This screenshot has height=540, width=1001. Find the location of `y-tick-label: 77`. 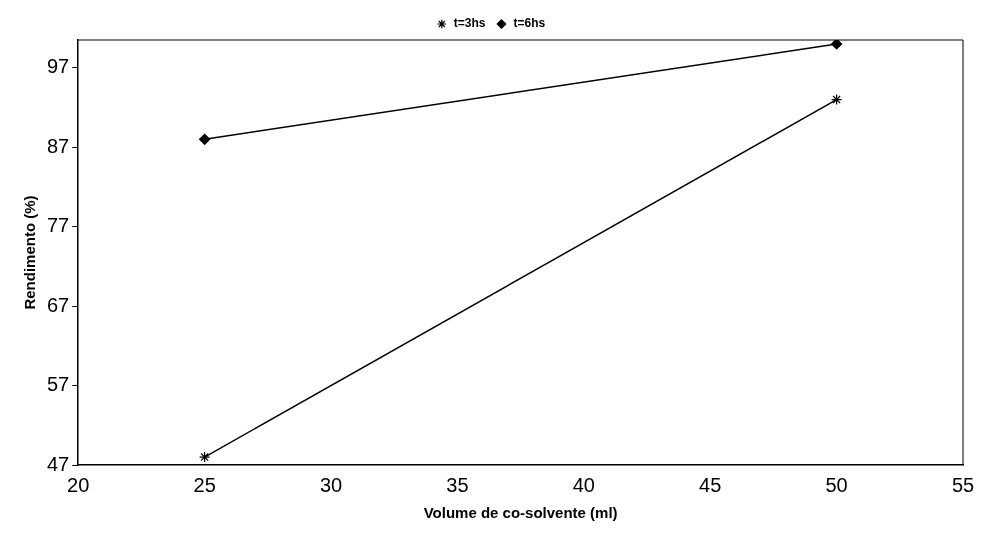

y-tick-label: 77 is located at coordinates (58, 225).